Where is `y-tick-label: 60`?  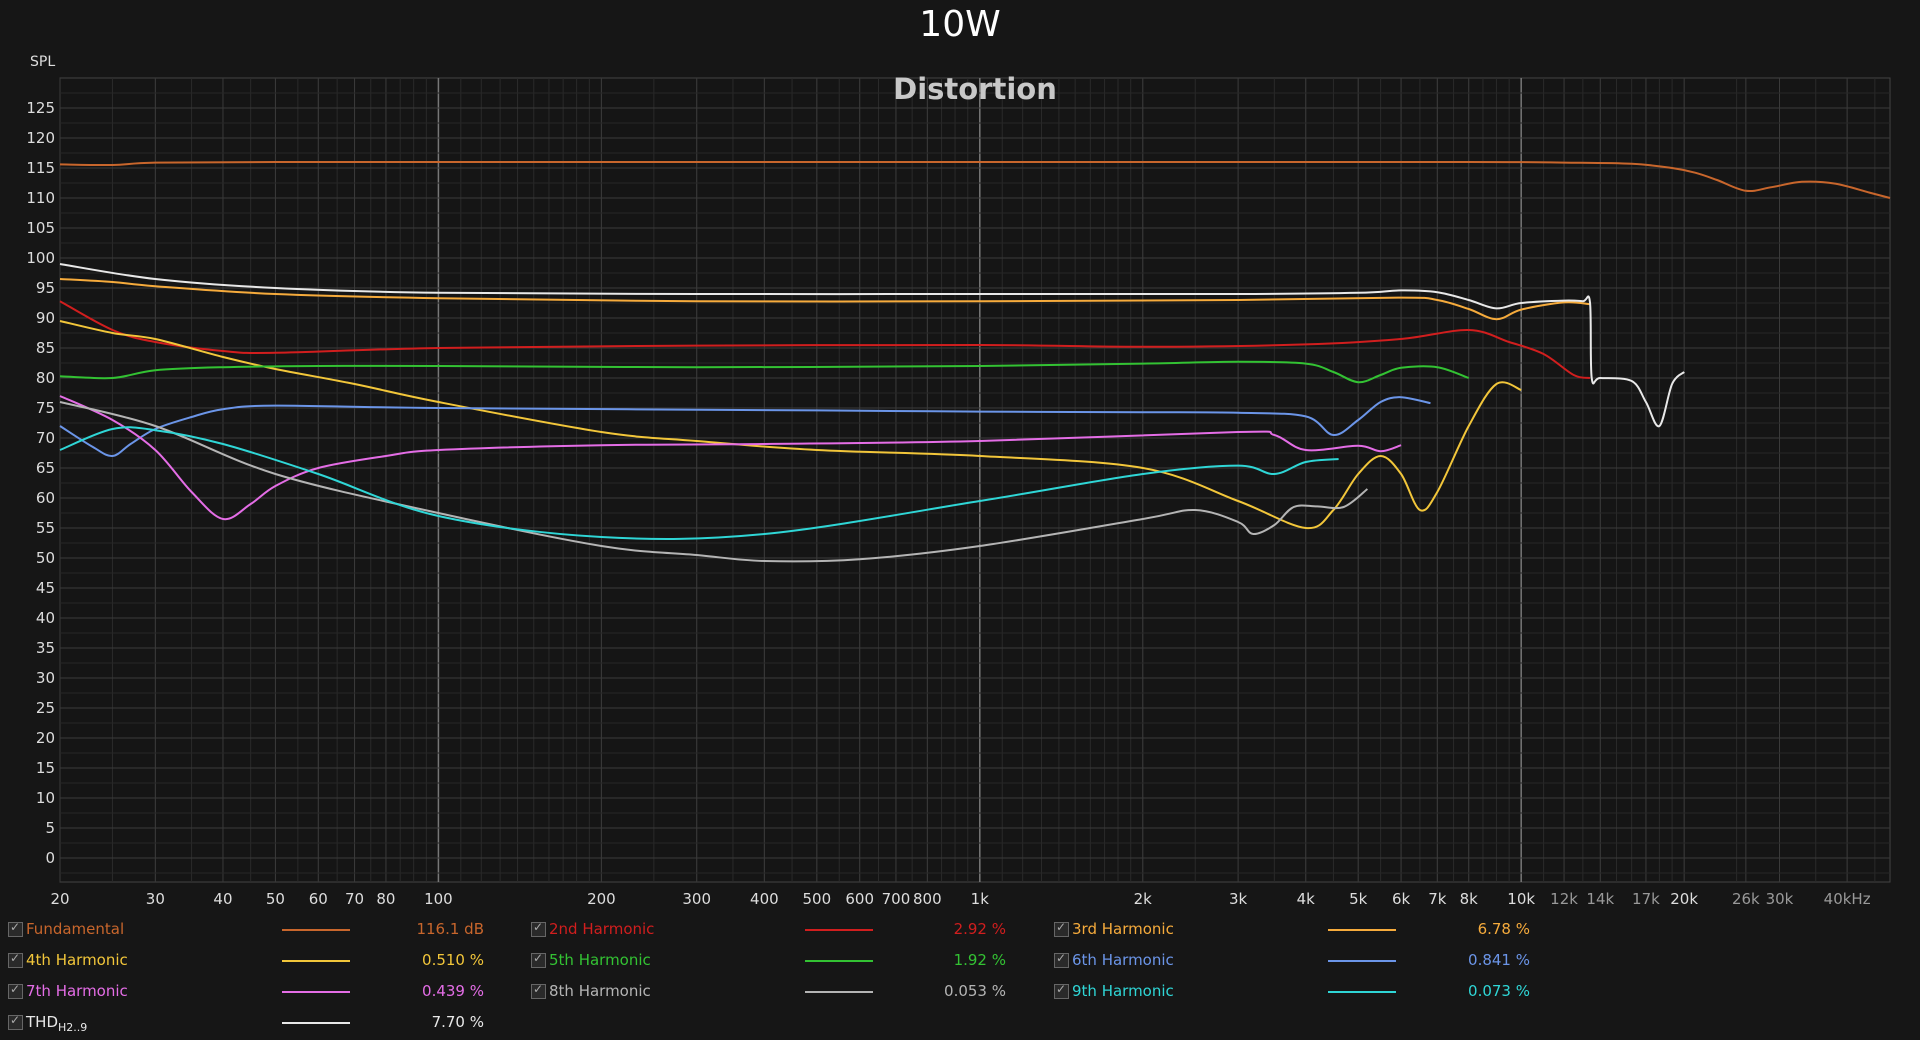
y-tick-label: 60 is located at coordinates (45, 498).